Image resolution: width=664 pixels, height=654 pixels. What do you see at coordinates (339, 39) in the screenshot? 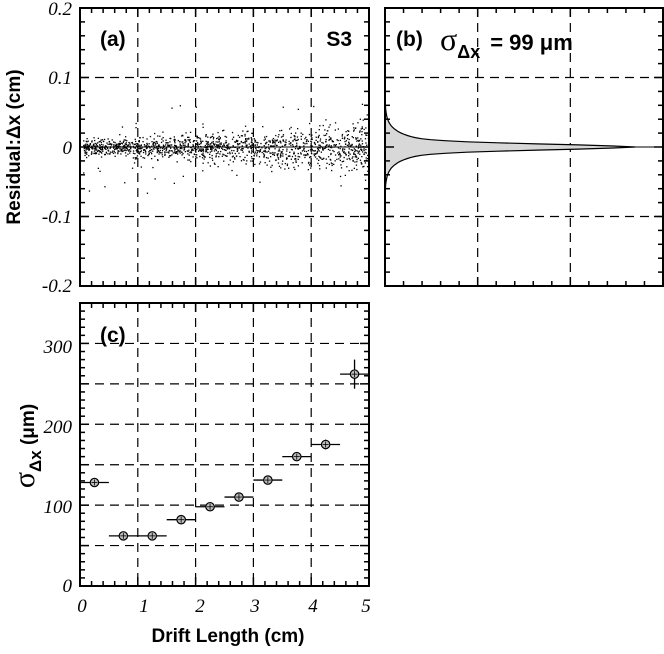
I see `panel-a-station-label: S3` at bounding box center [339, 39].